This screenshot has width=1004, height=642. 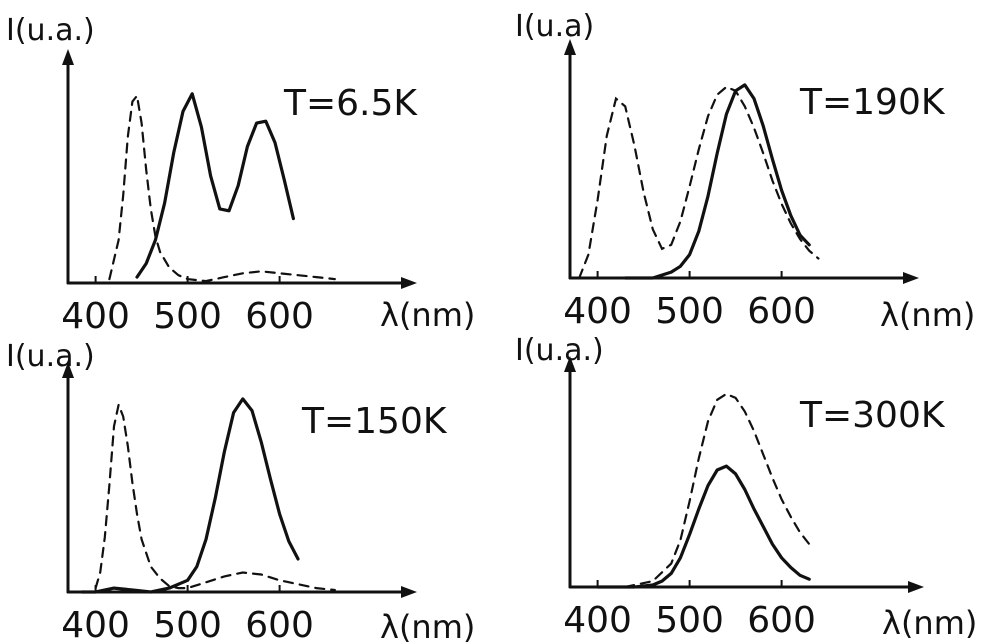 What do you see at coordinates (350, 103) in the screenshot?
I see `temperature-label: T=6.5K` at bounding box center [350, 103].